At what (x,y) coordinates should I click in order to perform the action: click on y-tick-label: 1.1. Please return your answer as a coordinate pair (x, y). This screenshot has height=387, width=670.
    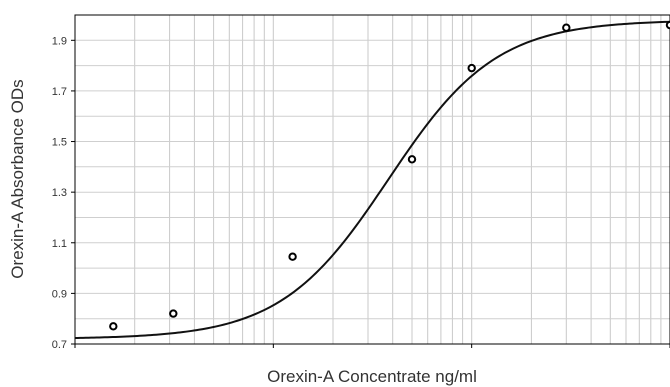
    Looking at the image, I should click on (59, 244).